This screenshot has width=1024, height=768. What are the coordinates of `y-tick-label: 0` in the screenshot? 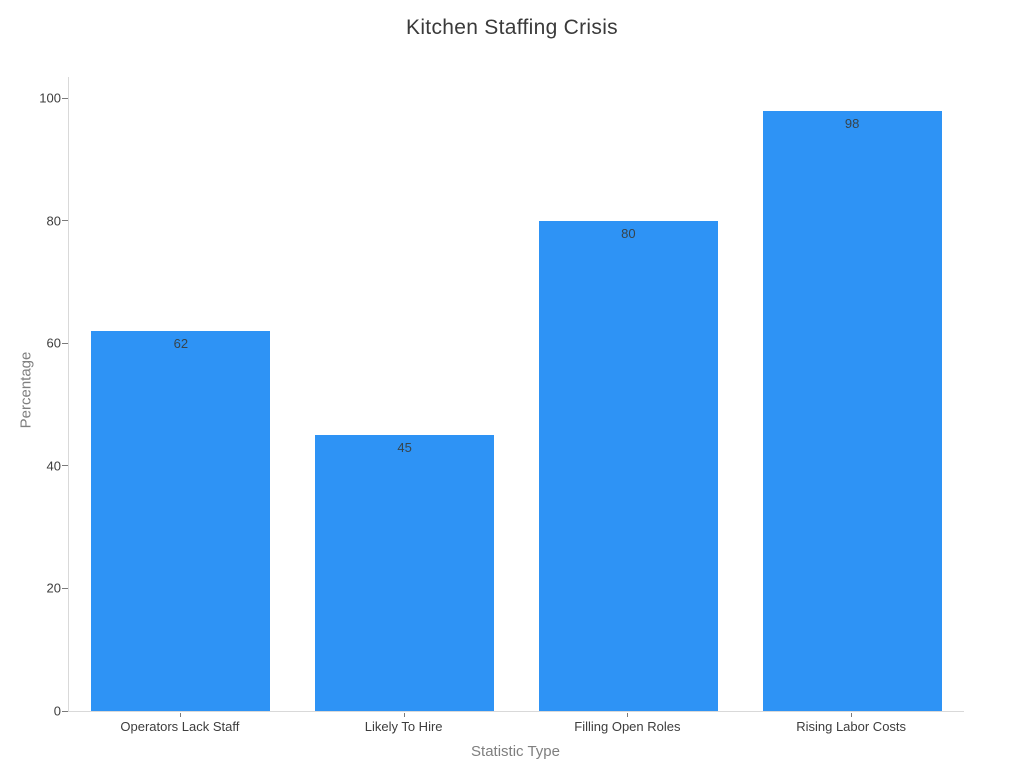 It's located at (57, 711).